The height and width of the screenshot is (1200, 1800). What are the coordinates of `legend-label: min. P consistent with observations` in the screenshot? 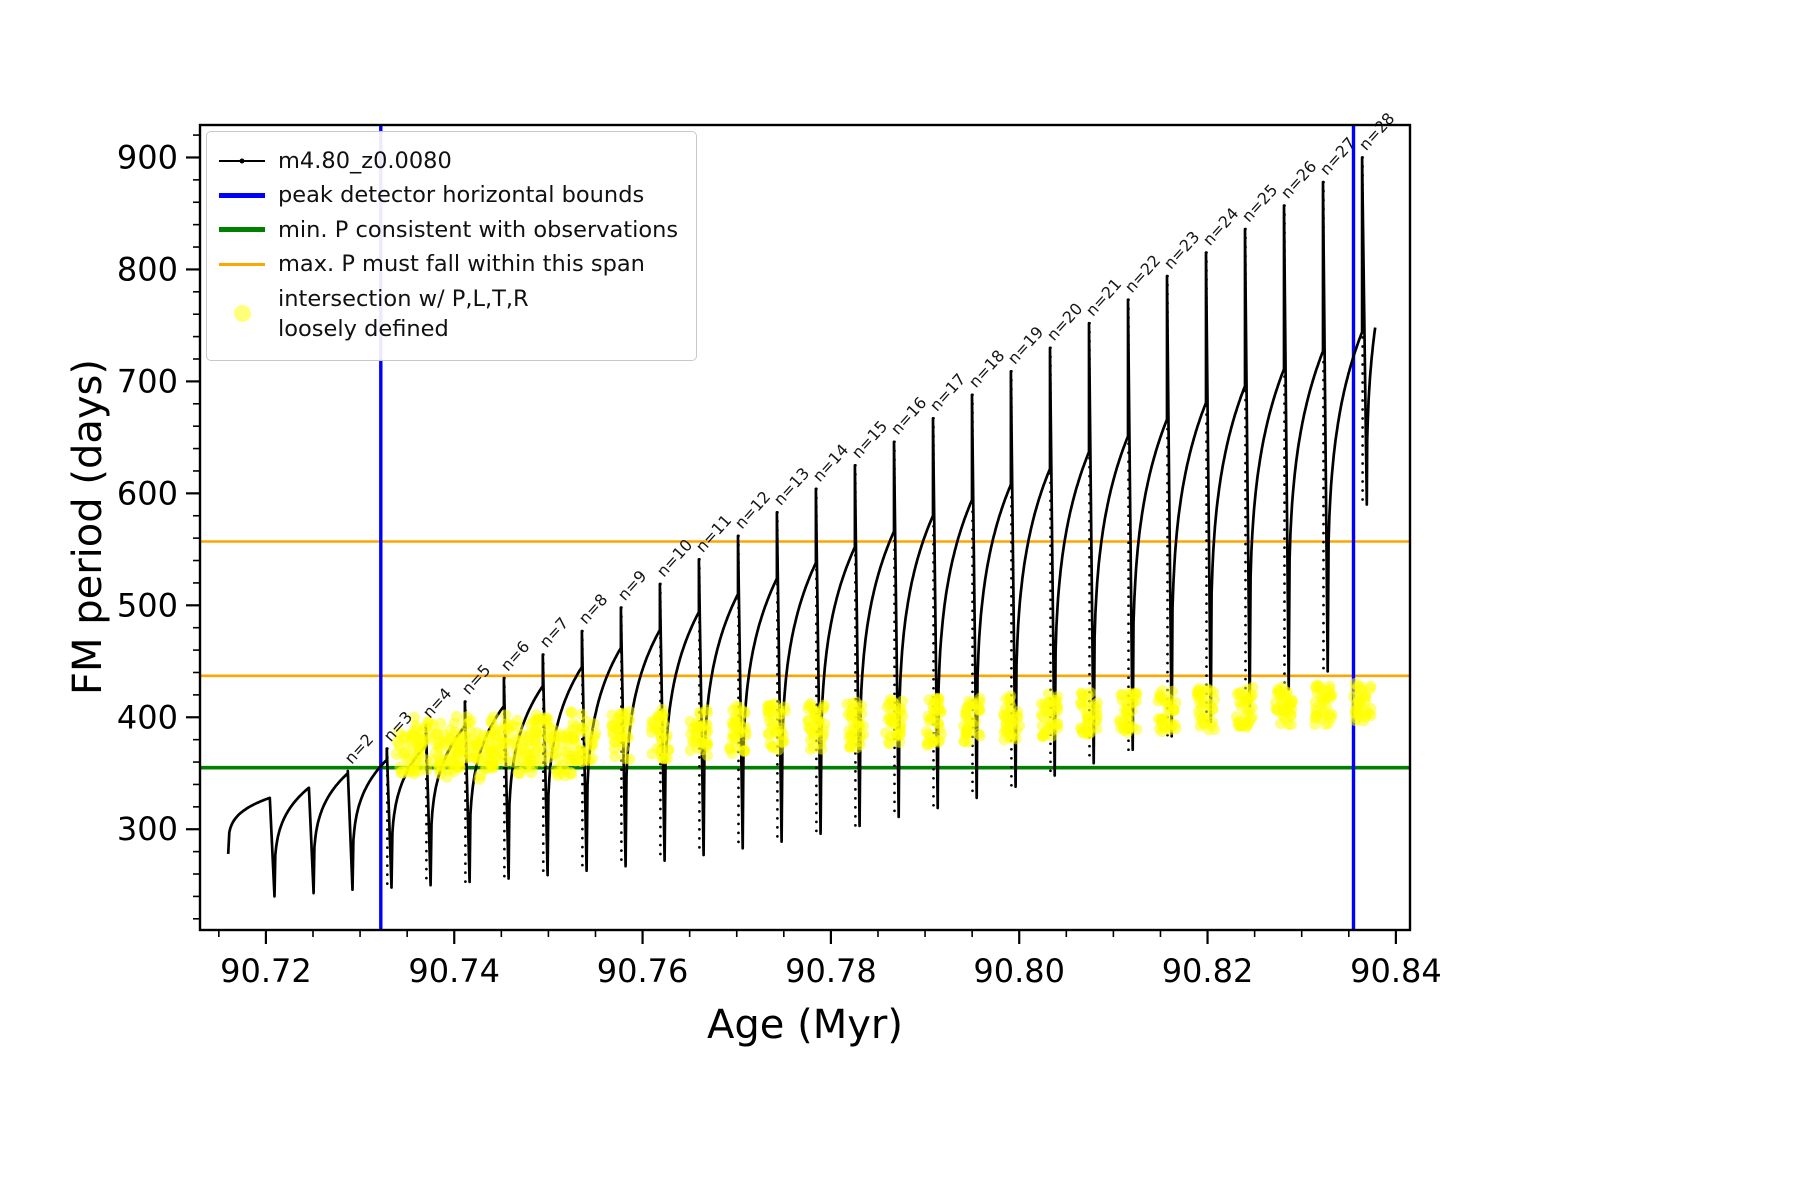 It's located at (478, 229).